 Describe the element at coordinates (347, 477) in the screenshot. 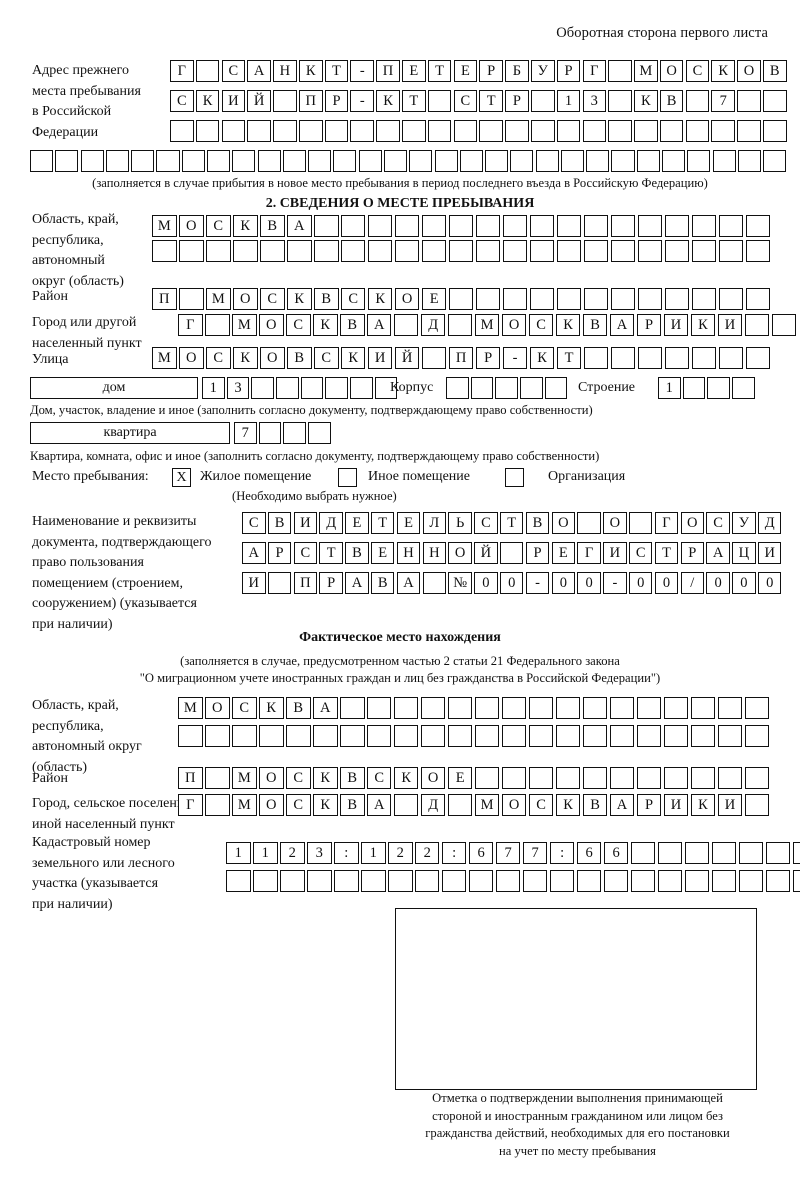

I see `checkbox-other-premises` at that location.